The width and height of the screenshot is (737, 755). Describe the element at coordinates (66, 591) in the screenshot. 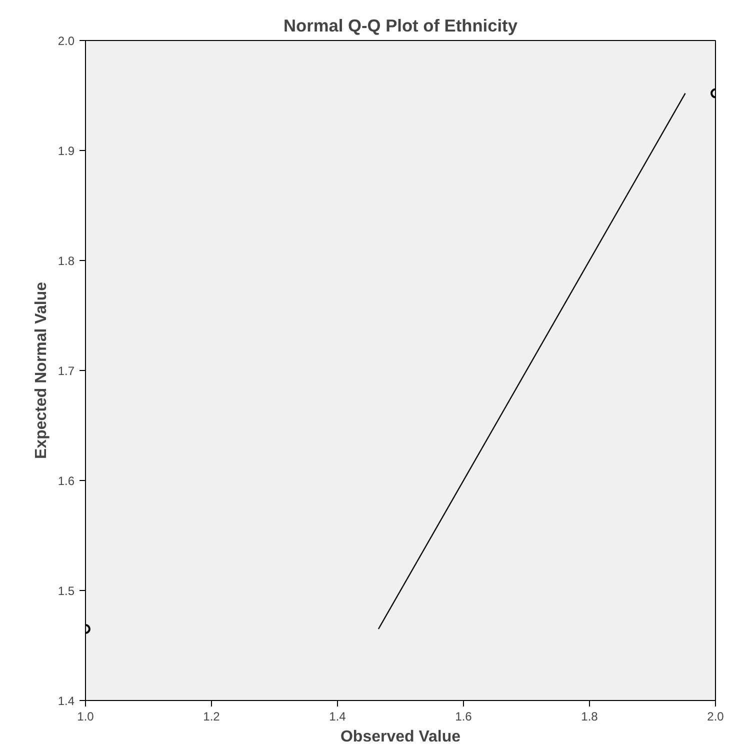

I see `y-tick-label: 1.5` at that location.